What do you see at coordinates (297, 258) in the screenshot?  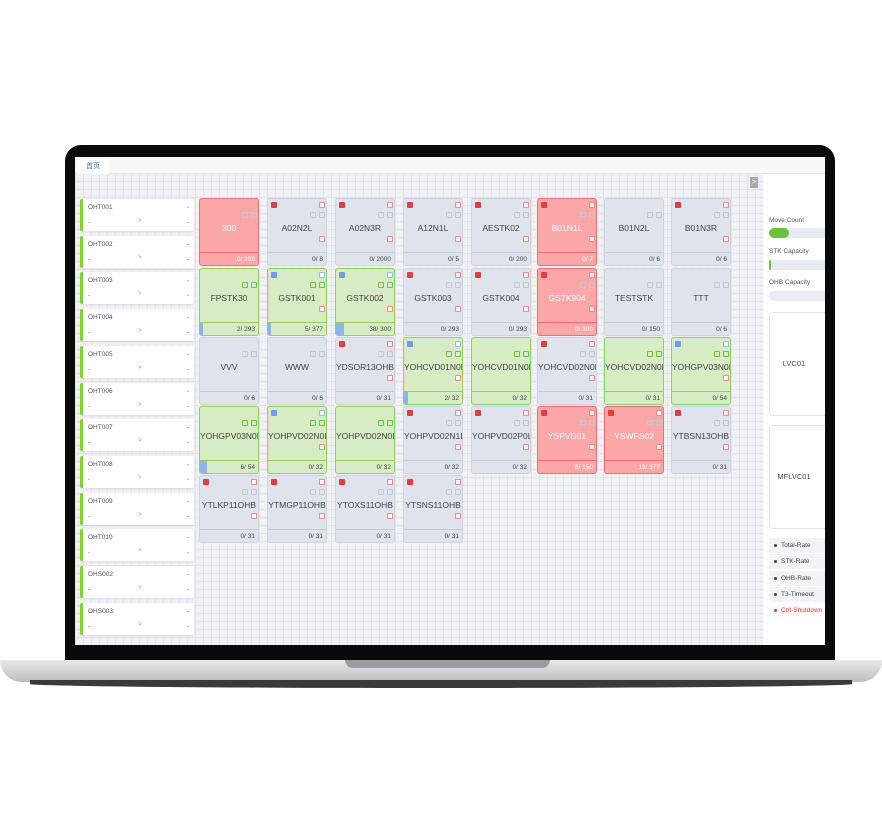 I see `stocker-count: 0/ 8` at bounding box center [297, 258].